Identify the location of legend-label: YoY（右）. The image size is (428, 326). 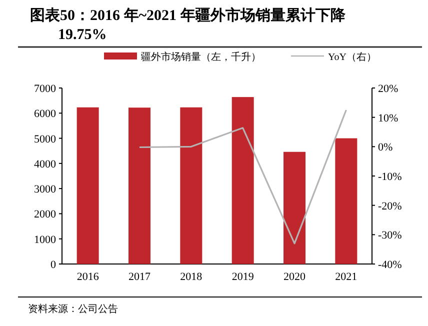
(352, 57).